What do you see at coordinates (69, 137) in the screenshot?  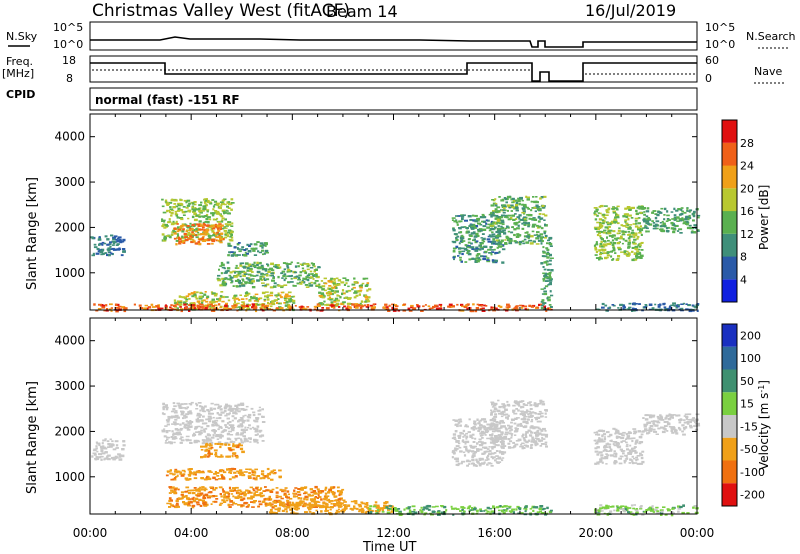 I see `power-y-tick-label: 4000` at bounding box center [69, 137].